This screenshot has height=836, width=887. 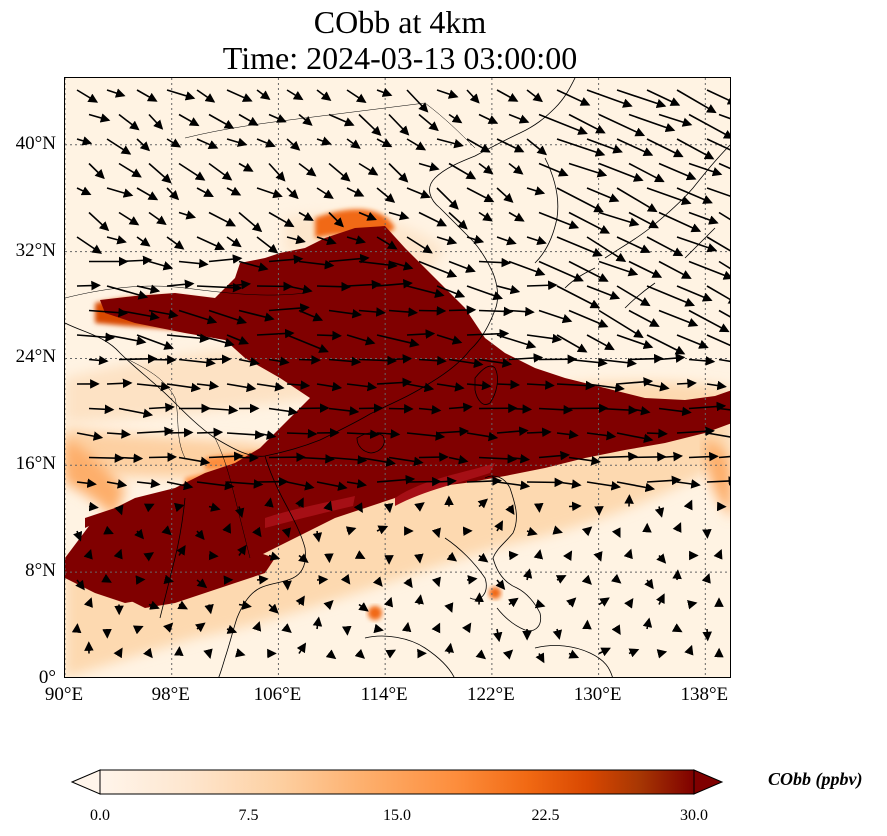 I want to click on colorbar-label: CObb (ppbv), so click(x=815, y=779).